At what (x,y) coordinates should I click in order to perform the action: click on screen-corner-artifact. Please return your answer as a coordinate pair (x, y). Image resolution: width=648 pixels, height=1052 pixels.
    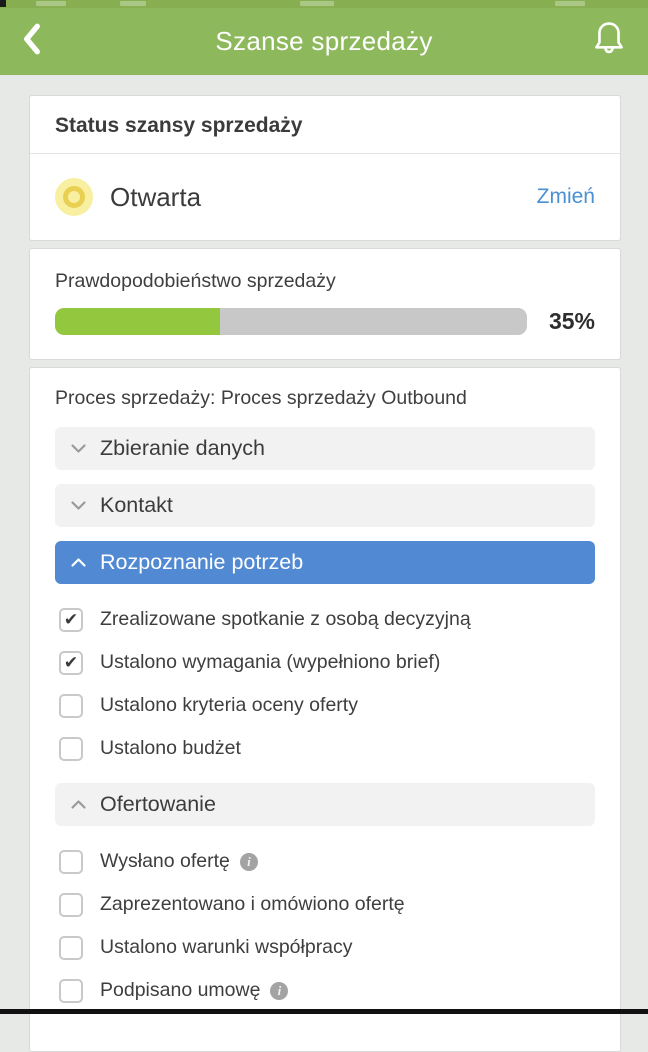
    Looking at the image, I should click on (3, 3).